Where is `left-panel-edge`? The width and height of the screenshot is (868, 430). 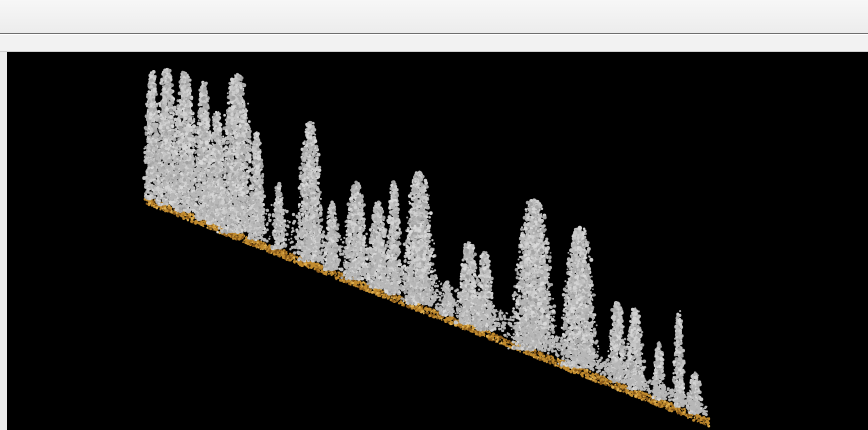 left-panel-edge is located at coordinates (3, 241).